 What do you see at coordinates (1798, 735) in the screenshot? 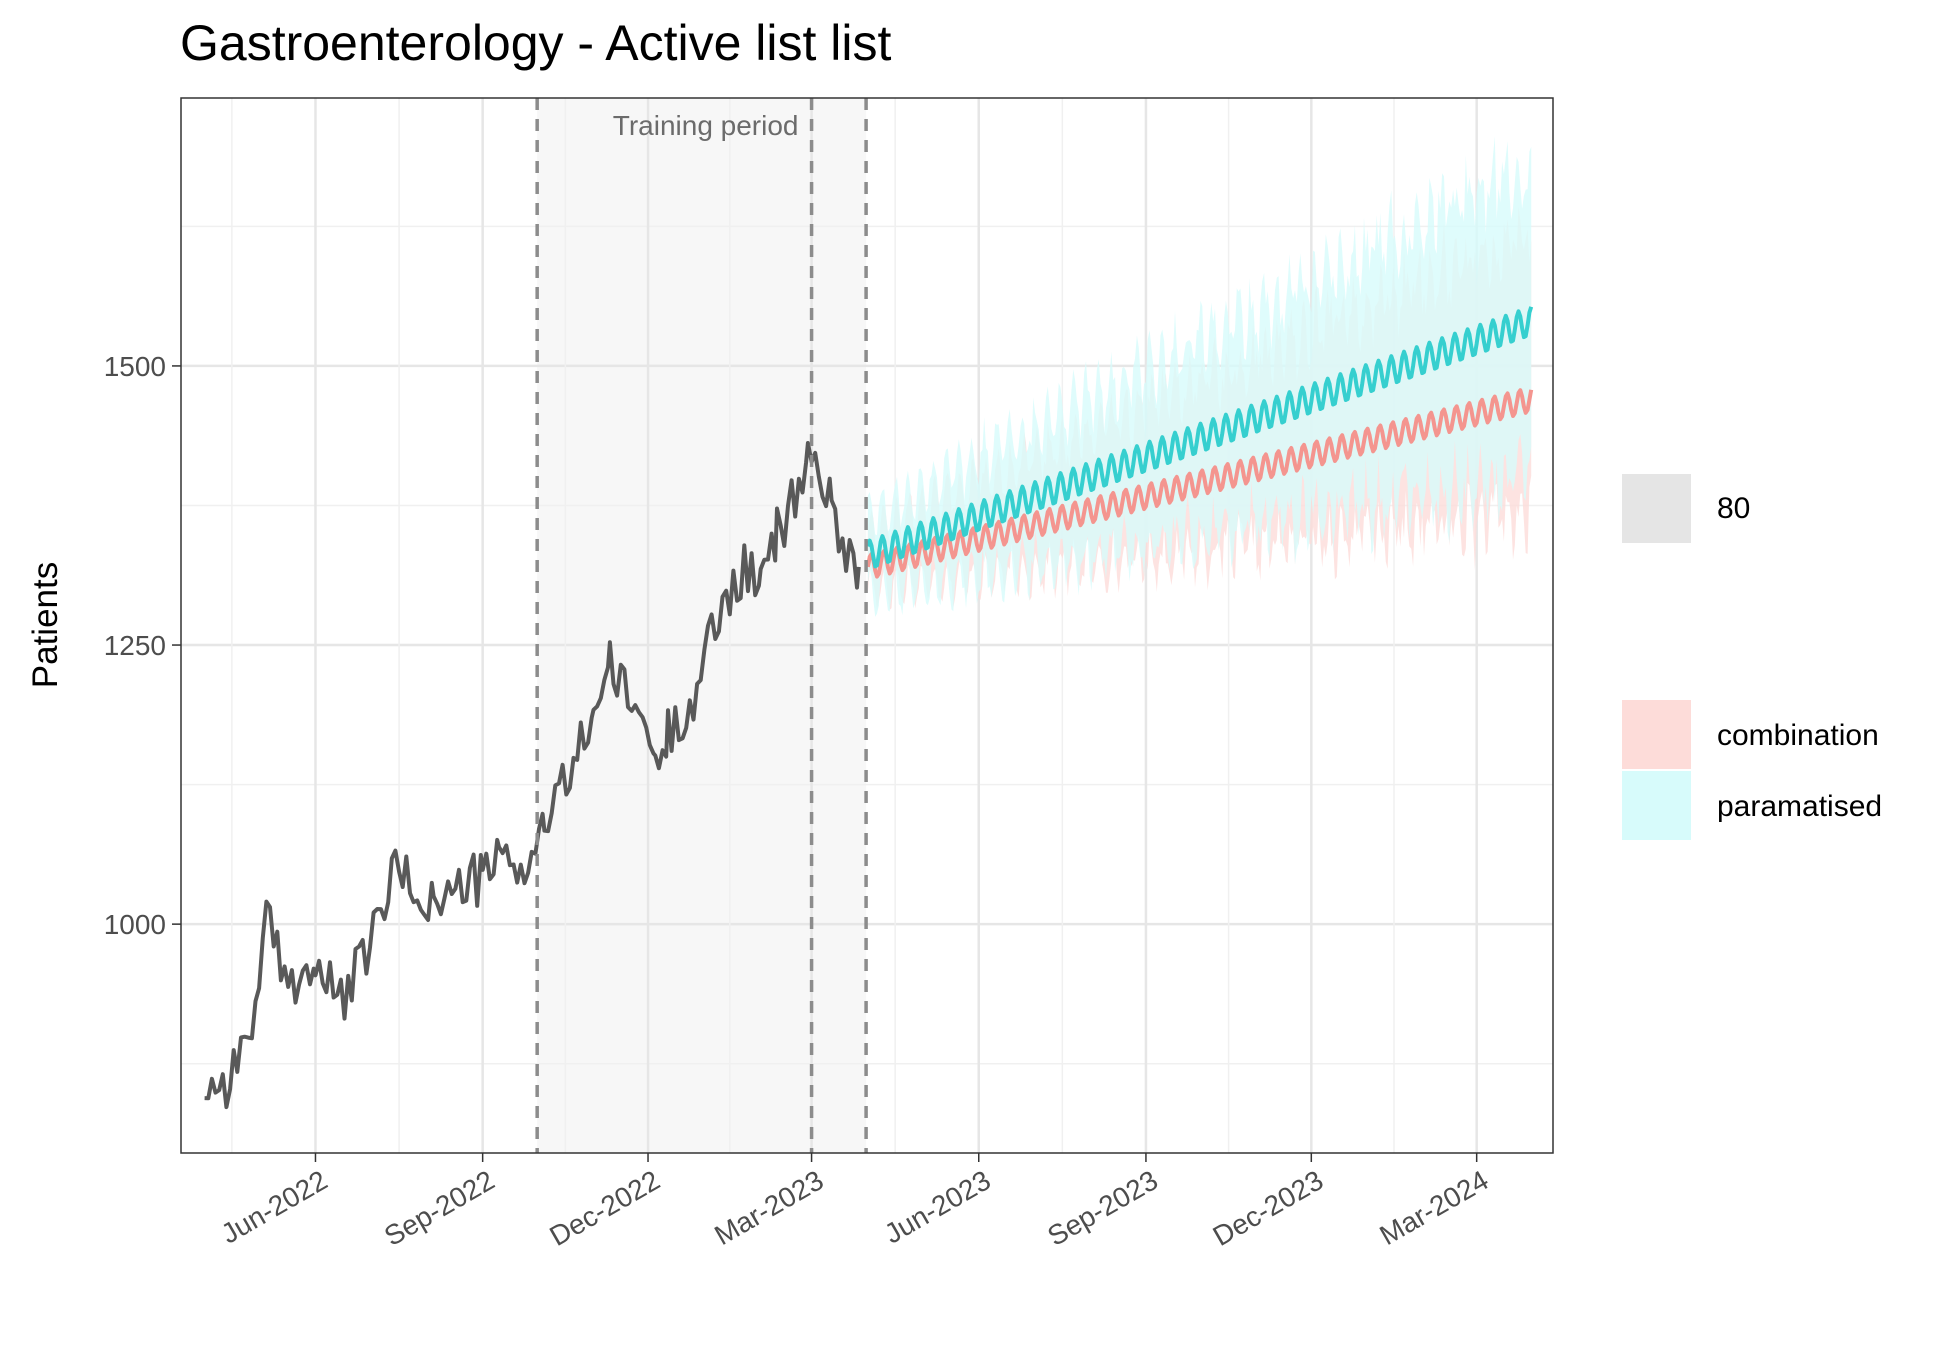
I see `legend-label-model: combination` at bounding box center [1798, 735].